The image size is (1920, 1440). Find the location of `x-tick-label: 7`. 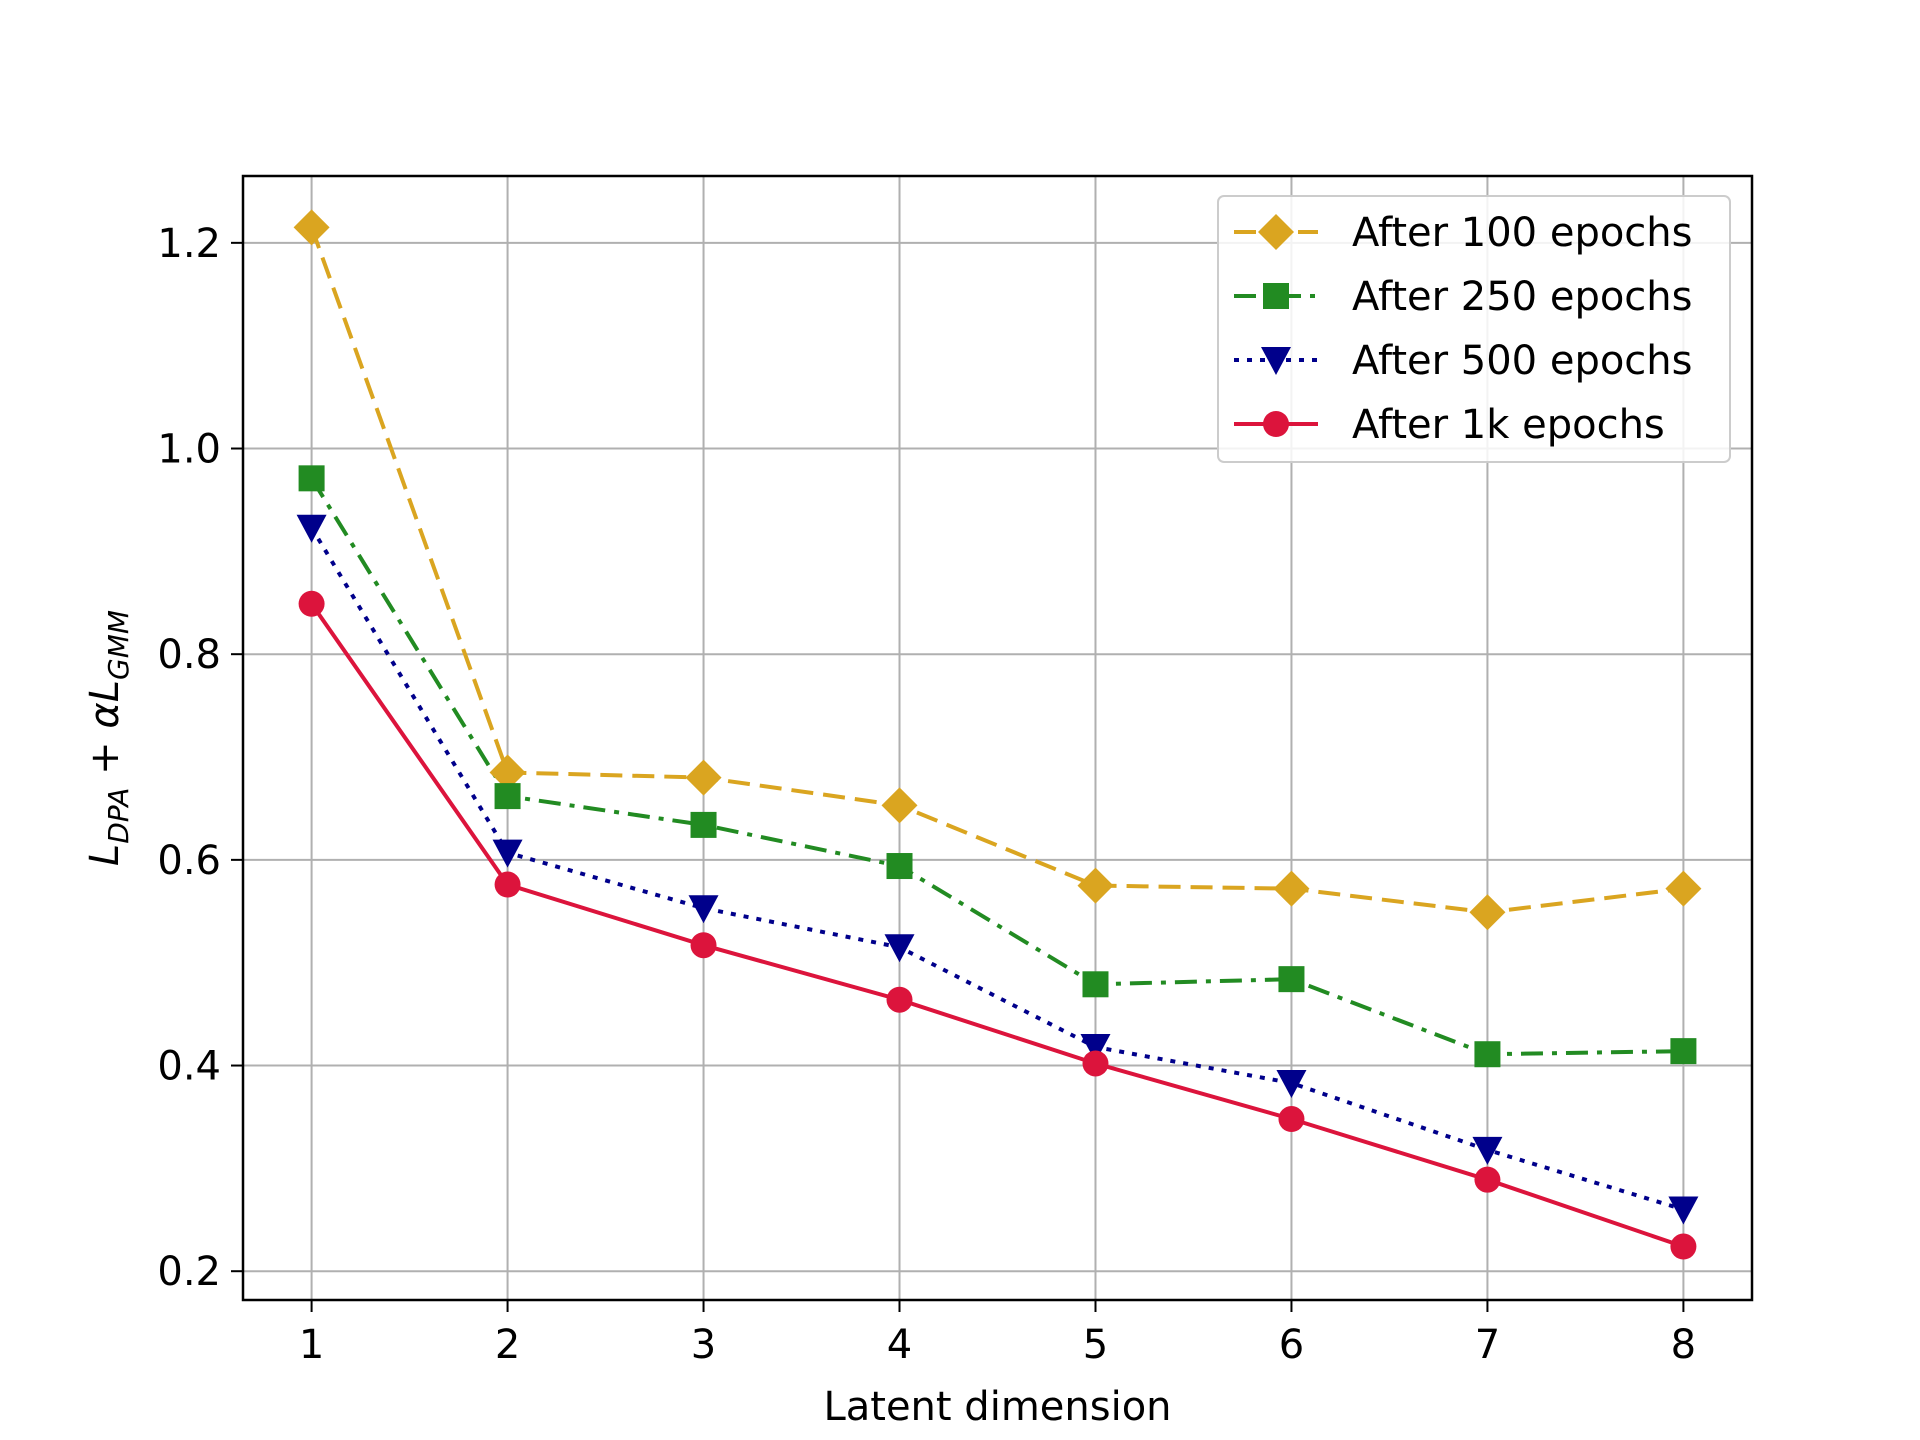

x-tick-label: 7 is located at coordinates (1487, 1345).